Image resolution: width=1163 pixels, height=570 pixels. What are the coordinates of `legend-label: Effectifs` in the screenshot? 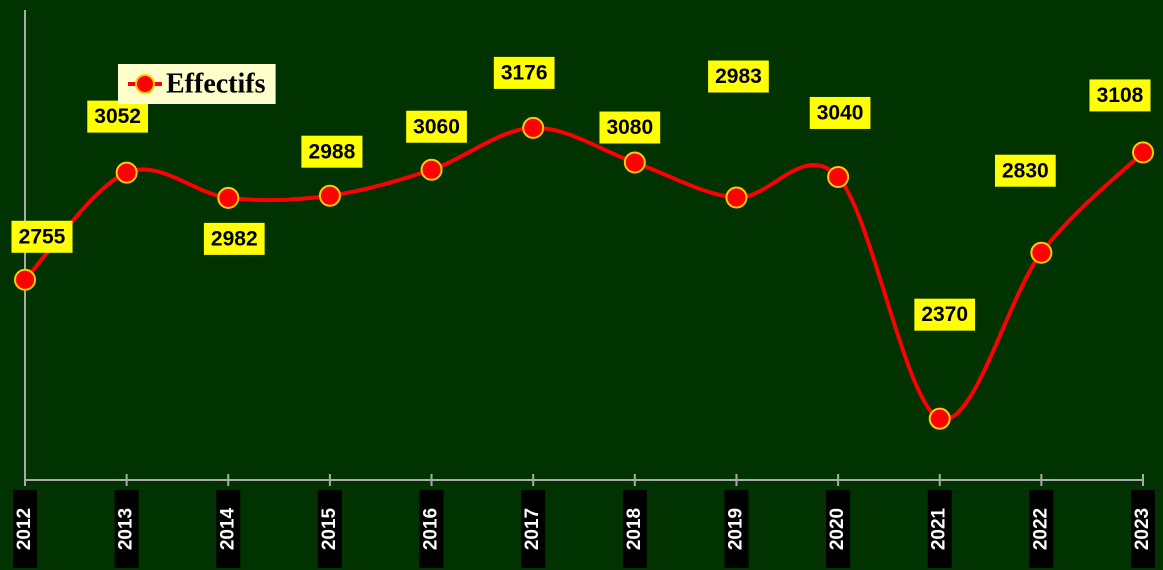 It's located at (216, 83).